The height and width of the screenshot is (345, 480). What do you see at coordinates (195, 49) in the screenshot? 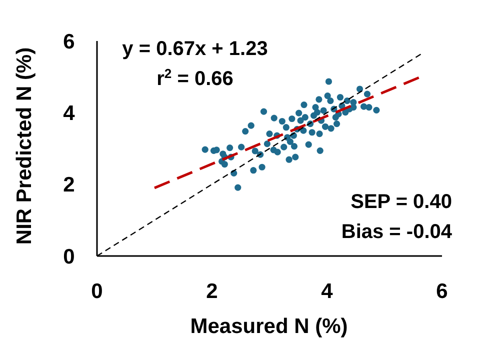
I see `annotation: y = 0.67x + 1.23` at bounding box center [195, 49].